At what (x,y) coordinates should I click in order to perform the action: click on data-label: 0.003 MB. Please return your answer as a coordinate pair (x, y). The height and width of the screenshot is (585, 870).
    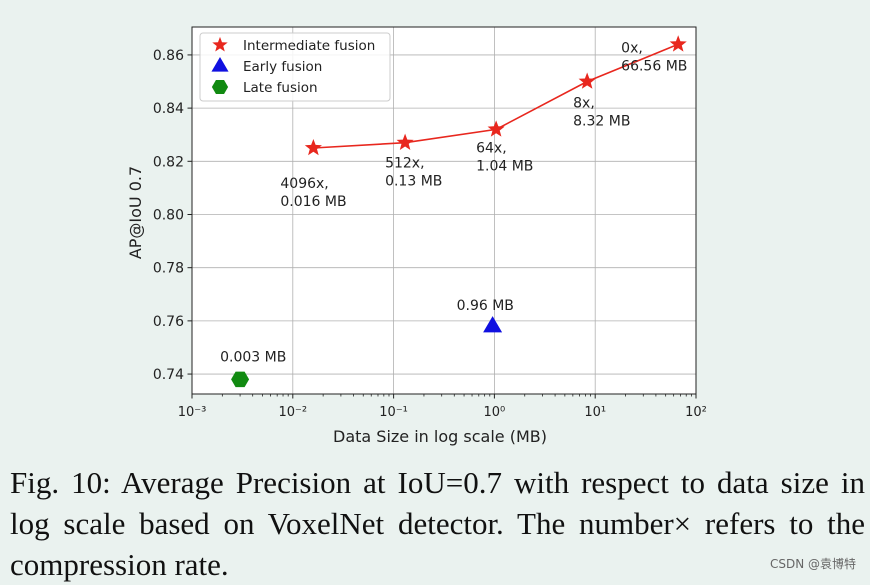
    Looking at the image, I should click on (253, 357).